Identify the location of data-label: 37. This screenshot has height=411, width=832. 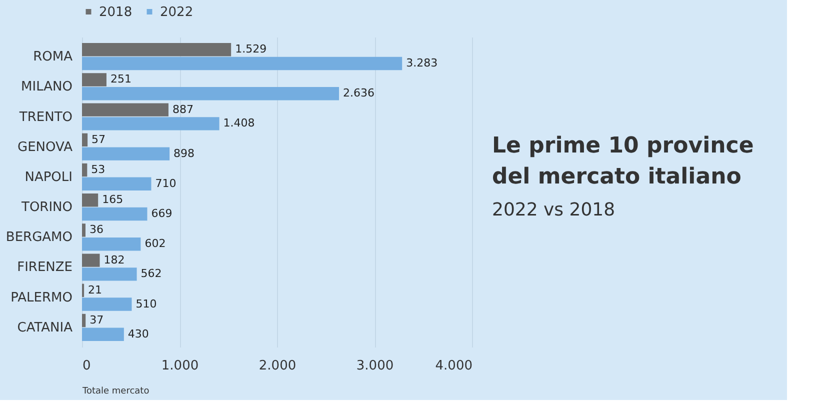
(97, 319).